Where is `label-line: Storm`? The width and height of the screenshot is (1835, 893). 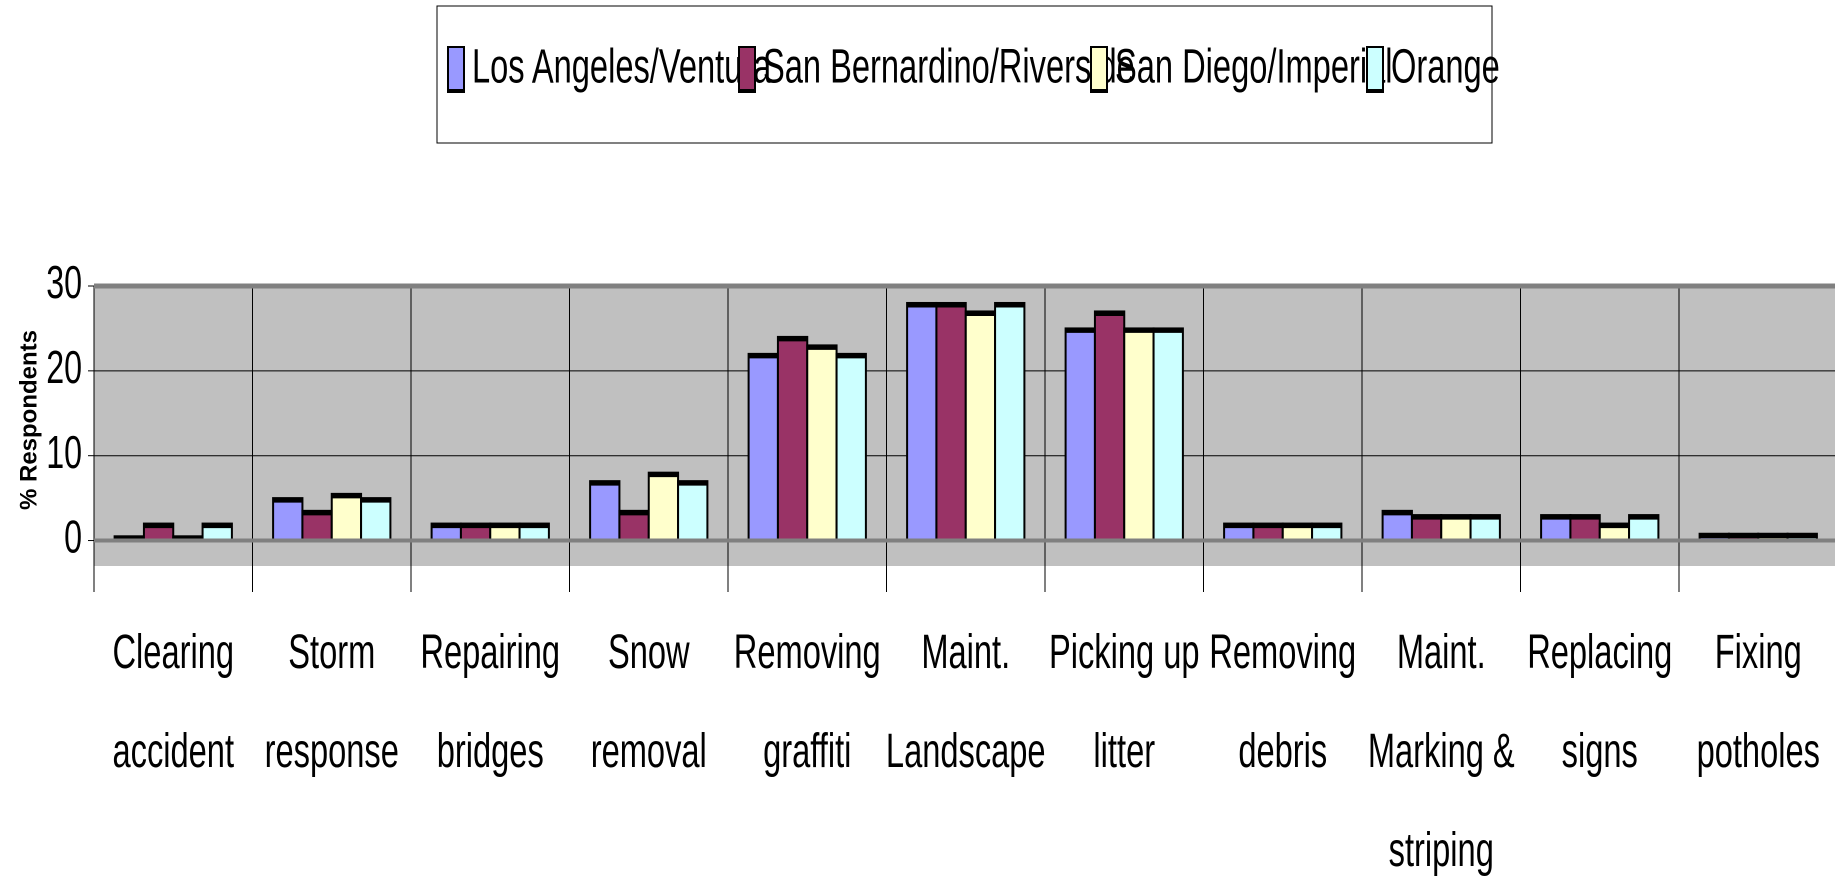 label-line: Storm is located at coordinates (331, 651).